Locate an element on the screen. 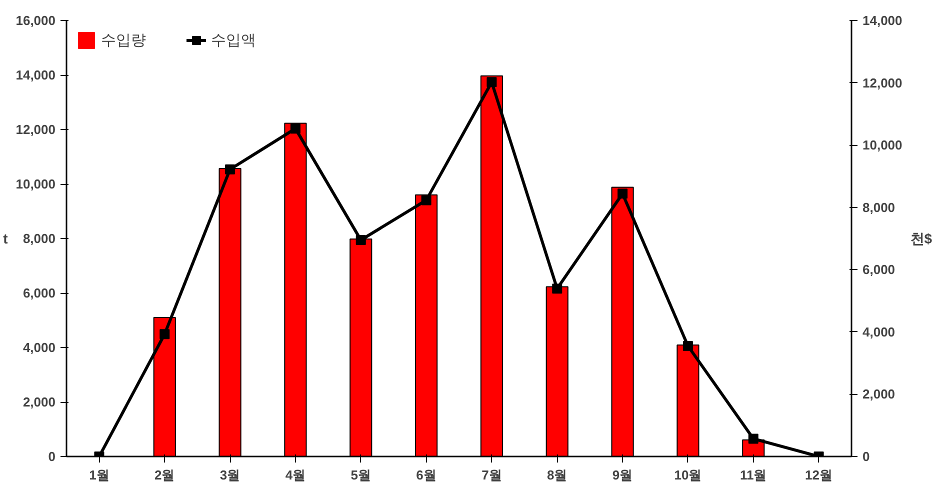 This screenshot has width=943, height=492. x-tick-label: 5월 is located at coordinates (360, 475).